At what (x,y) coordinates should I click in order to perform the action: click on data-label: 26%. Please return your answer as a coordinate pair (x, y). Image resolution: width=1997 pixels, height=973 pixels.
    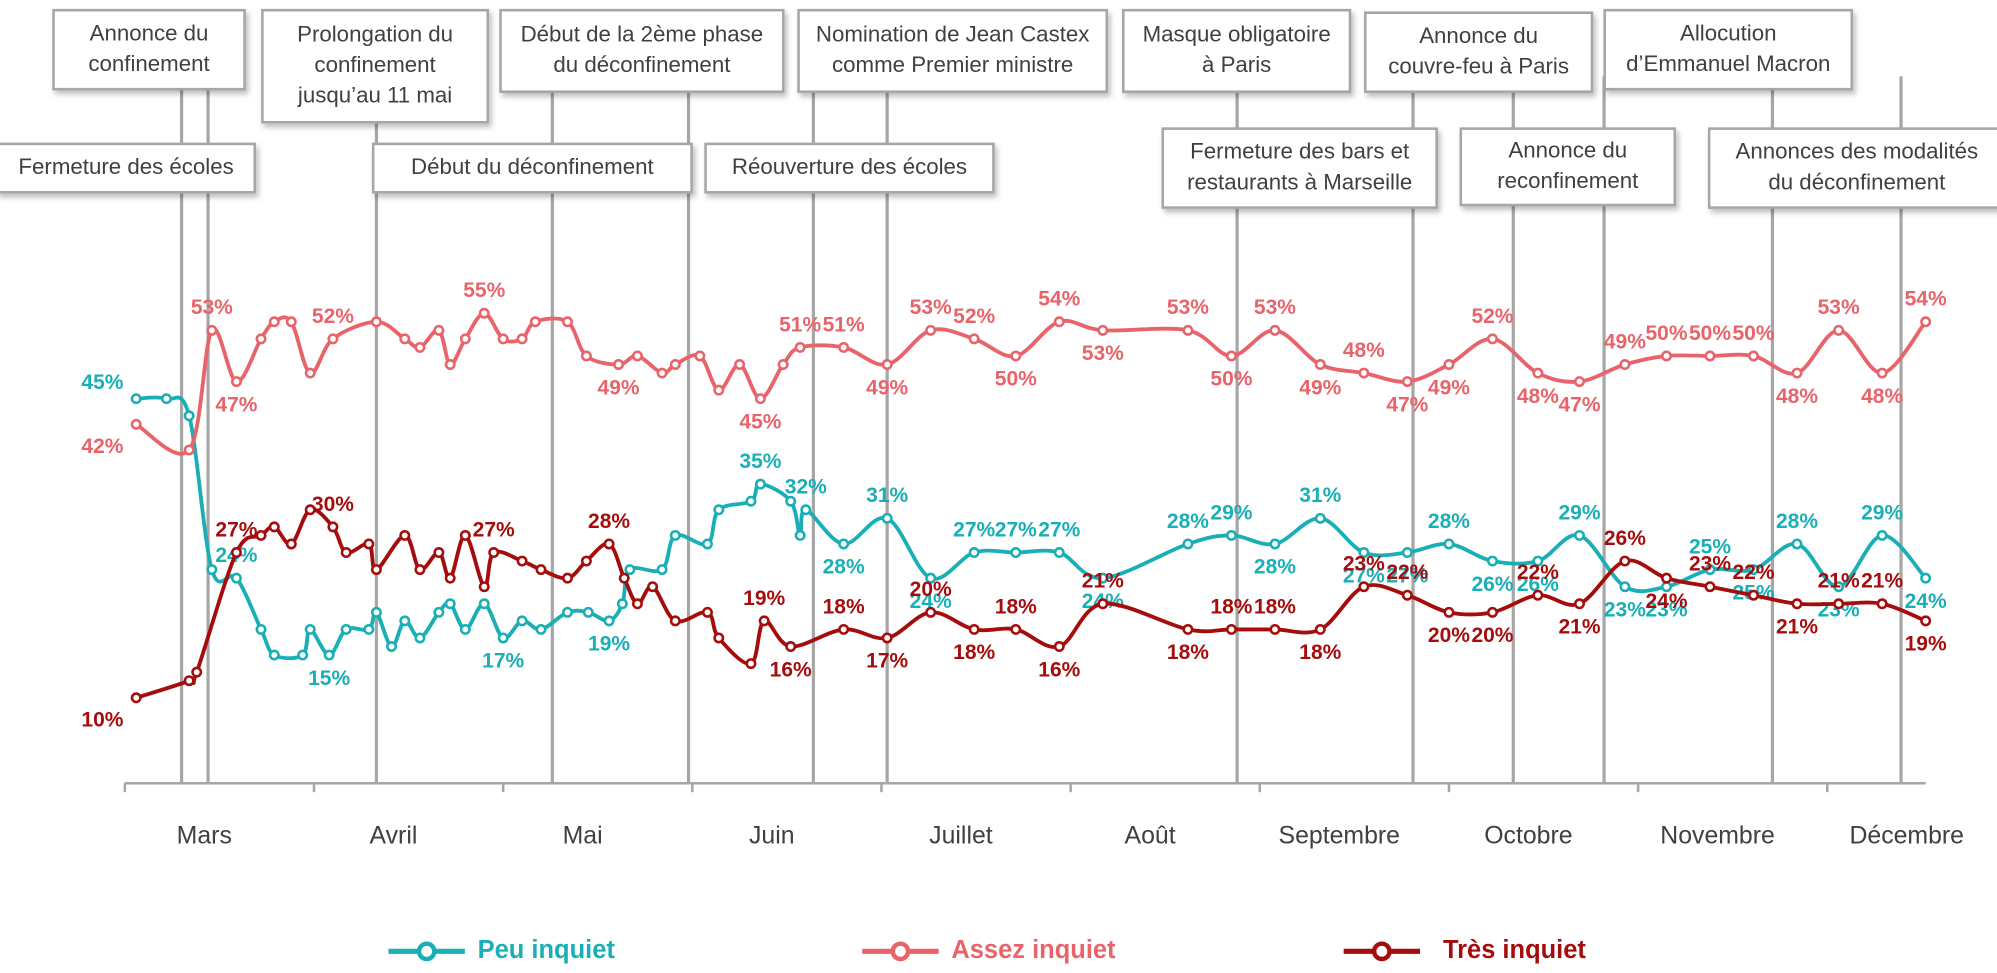
    Looking at the image, I should click on (1625, 538).